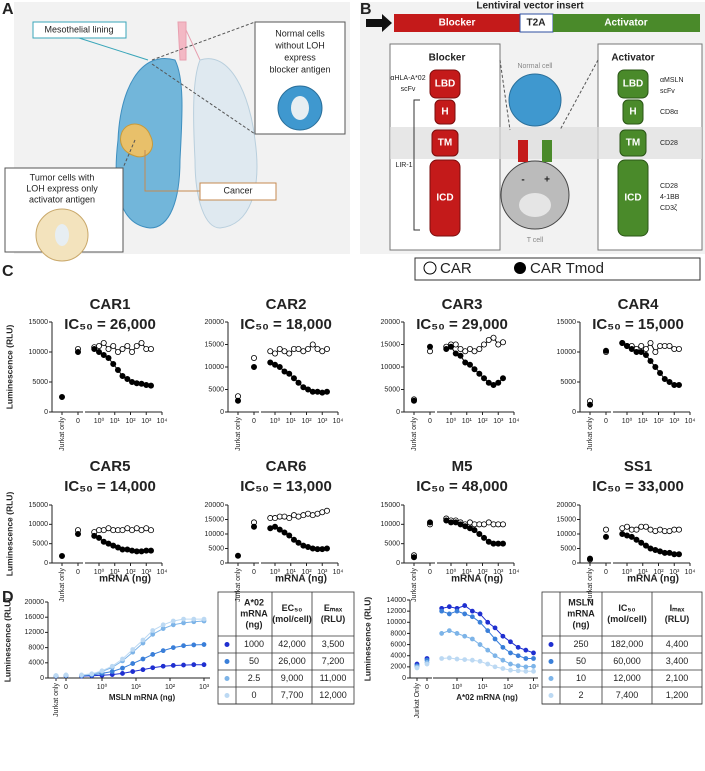 The width and height of the screenshot is (705, 771). What do you see at coordinates (535, 240) in the screenshot?
I see `annotation: T cell` at bounding box center [535, 240].